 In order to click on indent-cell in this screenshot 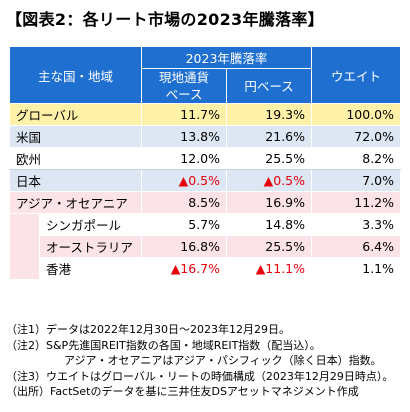, I will do `click(24, 246)`.